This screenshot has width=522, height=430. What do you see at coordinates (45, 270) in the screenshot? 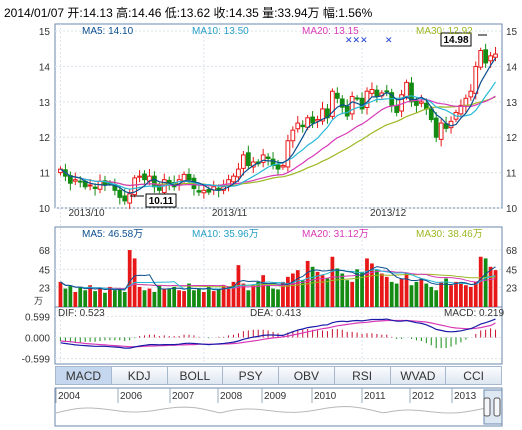
I see `volume-tick-label: 45` at bounding box center [45, 270].